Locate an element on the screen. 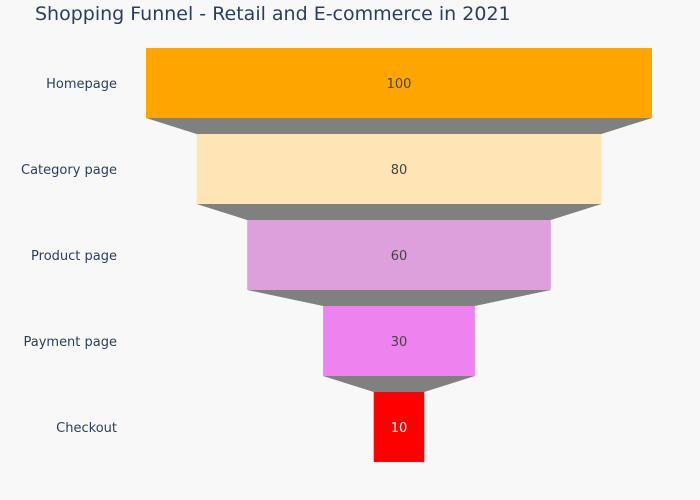 This screenshot has height=500, width=700. funnel-bar-checkout is located at coordinates (399, 427).